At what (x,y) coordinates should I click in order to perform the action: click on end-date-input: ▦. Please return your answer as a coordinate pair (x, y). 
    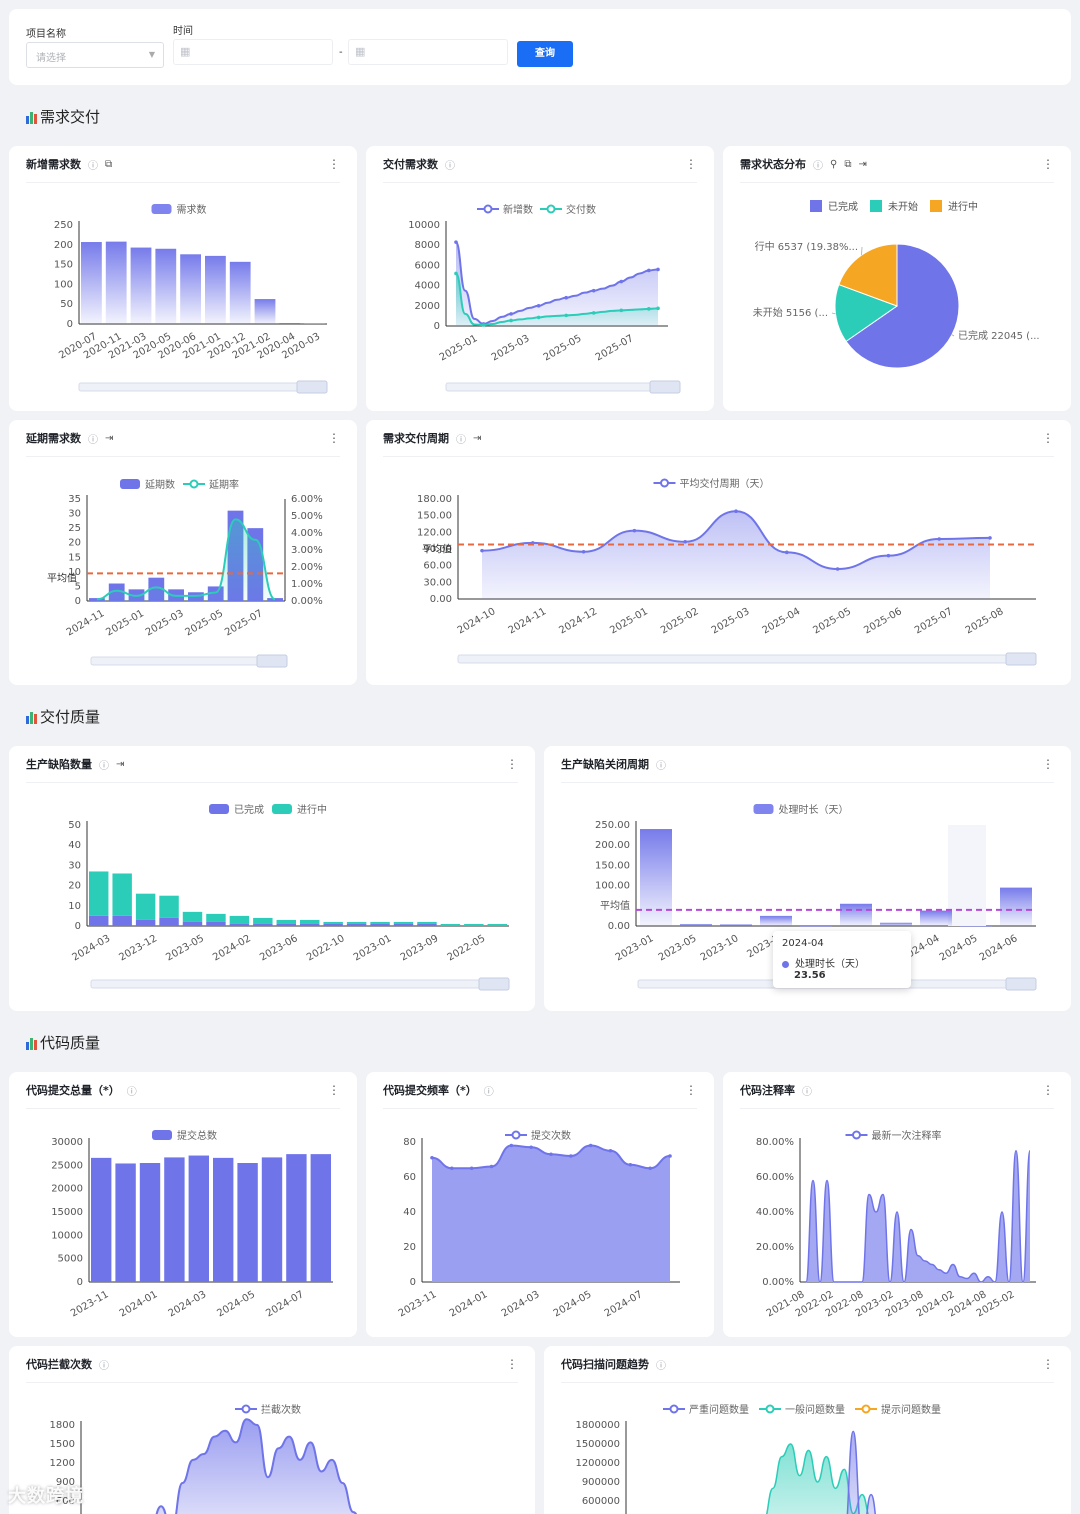
    Looking at the image, I should click on (428, 52).